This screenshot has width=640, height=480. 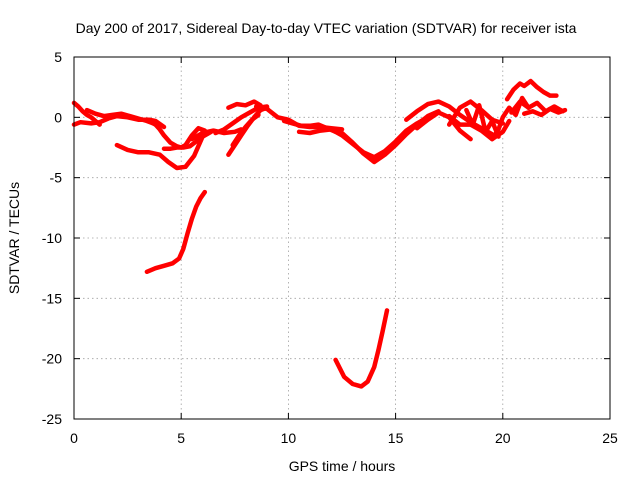 What do you see at coordinates (289, 438) in the screenshot?
I see `x-tick-label: 10` at bounding box center [289, 438].